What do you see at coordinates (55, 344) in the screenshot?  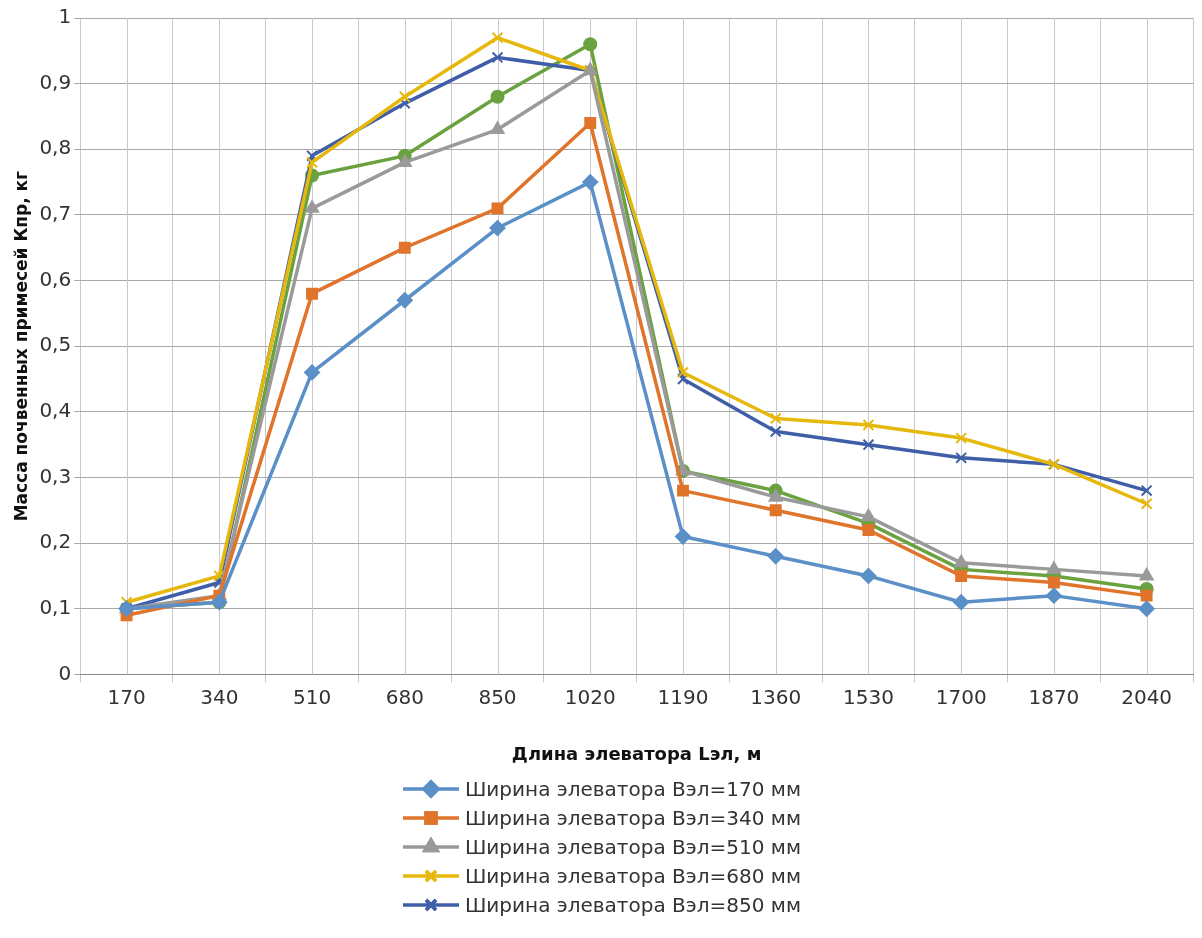 I see `y-tick-label: 0,5` at bounding box center [55, 344].